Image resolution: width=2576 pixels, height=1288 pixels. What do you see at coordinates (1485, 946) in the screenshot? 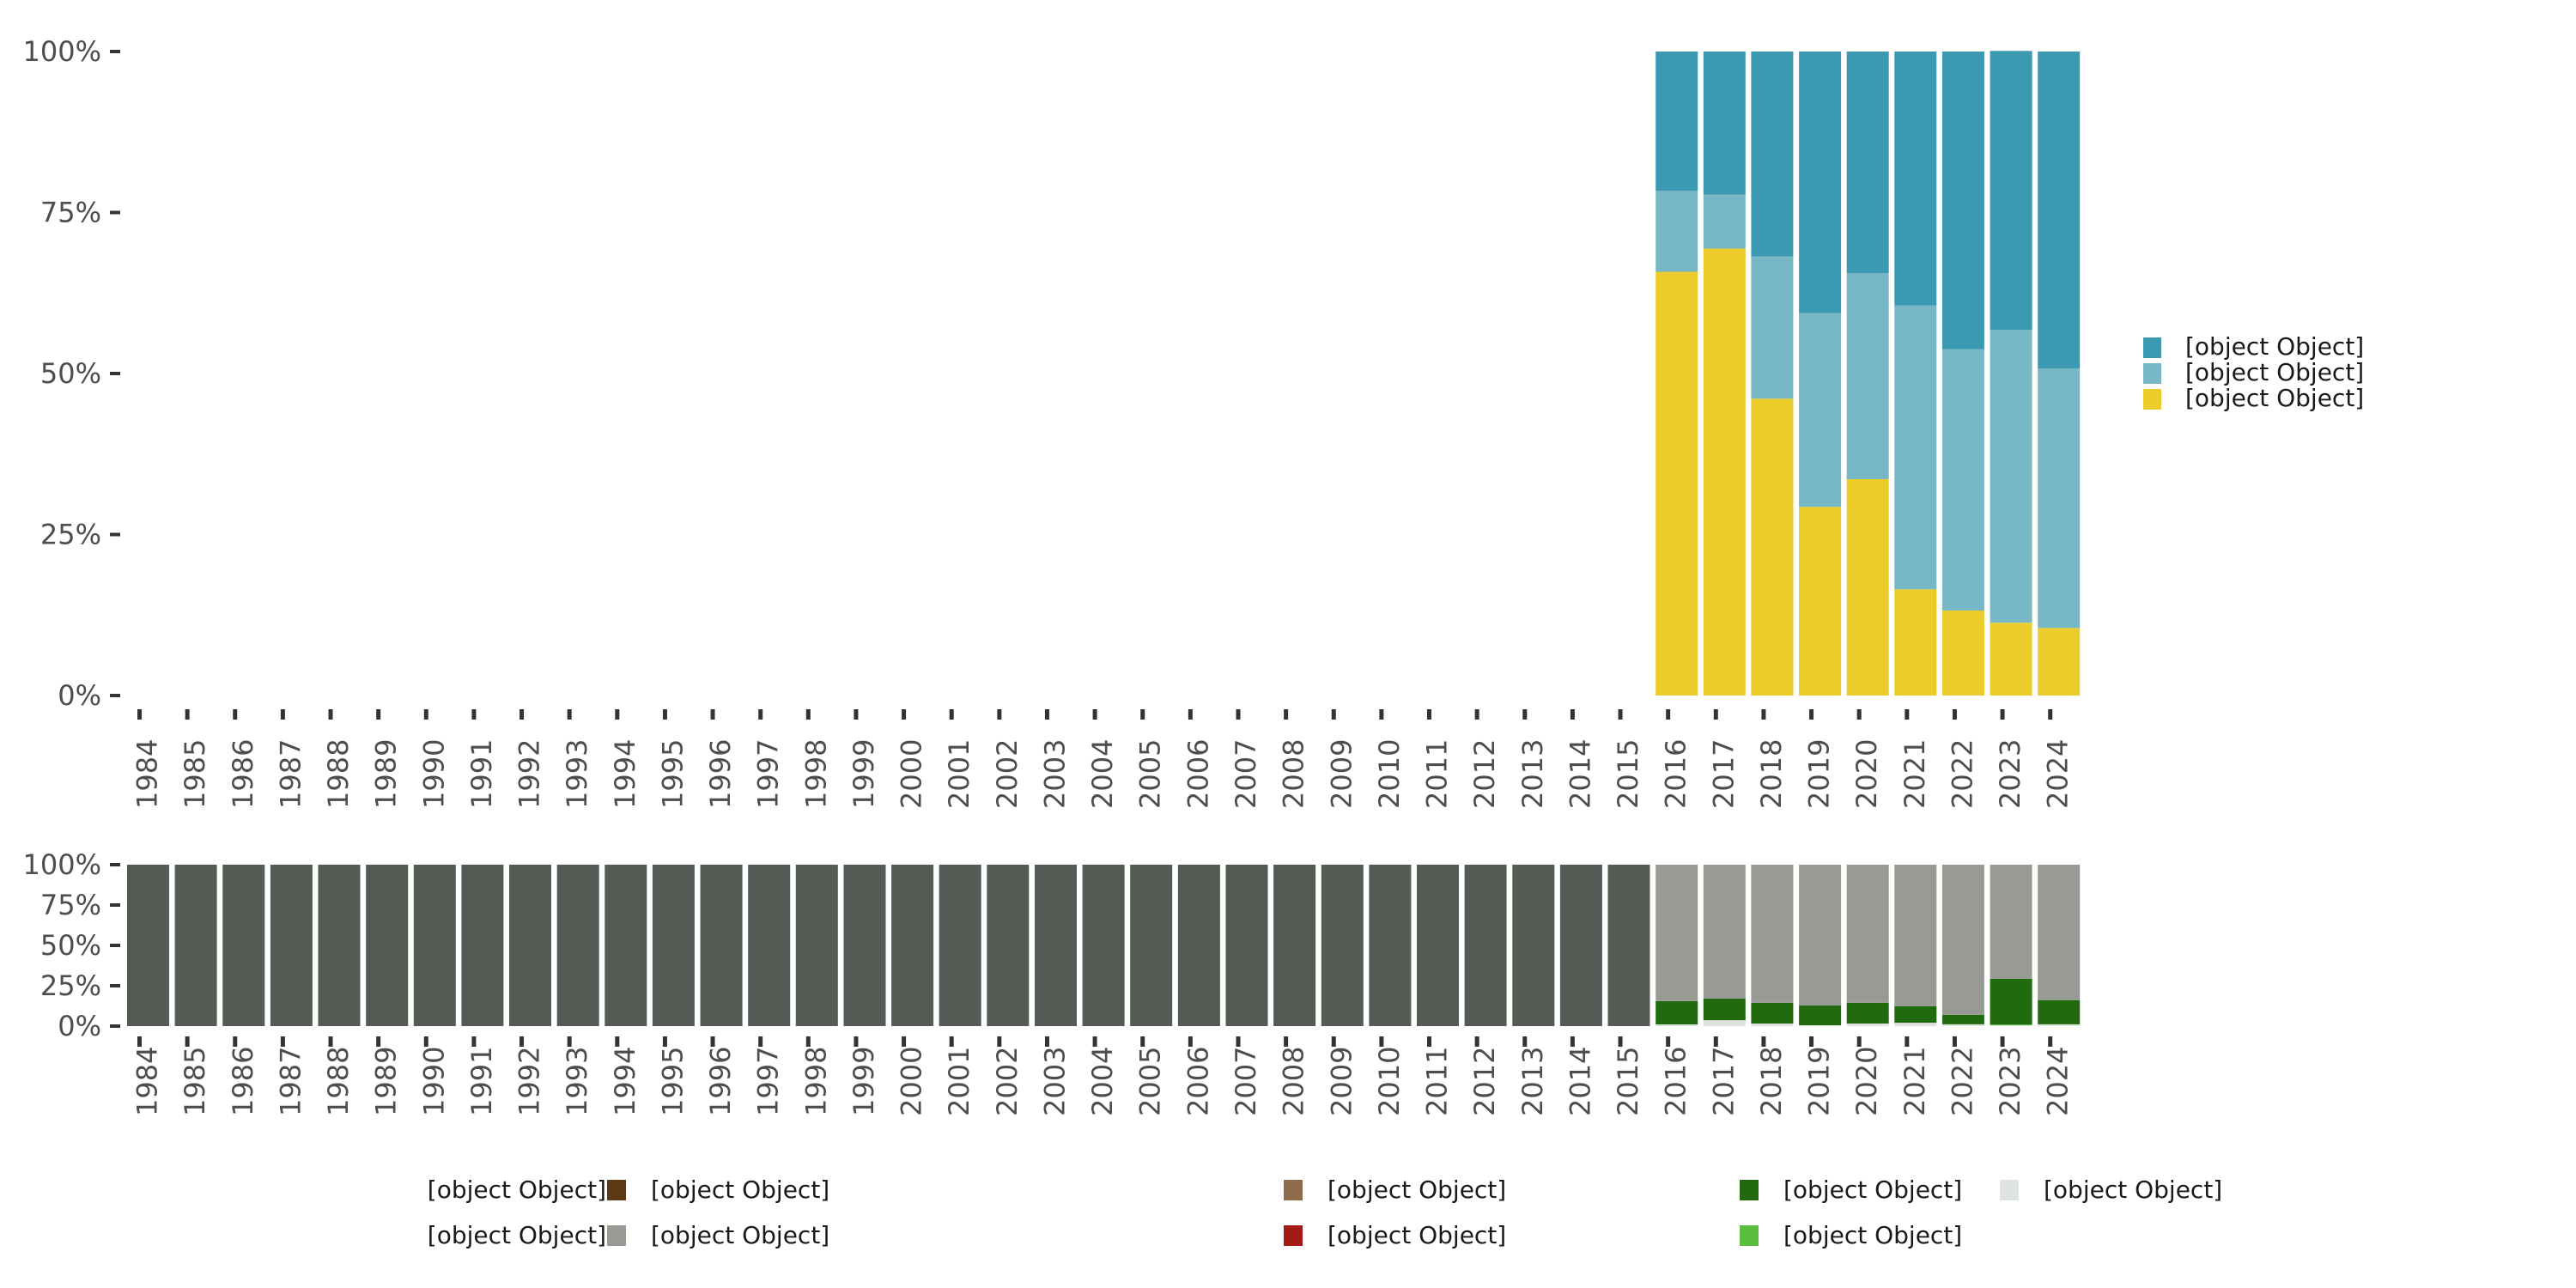
I see `bar-segment-2012-8-frage-in-diesem-jahr-nicht-teil-des-frageprogramms` at bounding box center [1485, 946].